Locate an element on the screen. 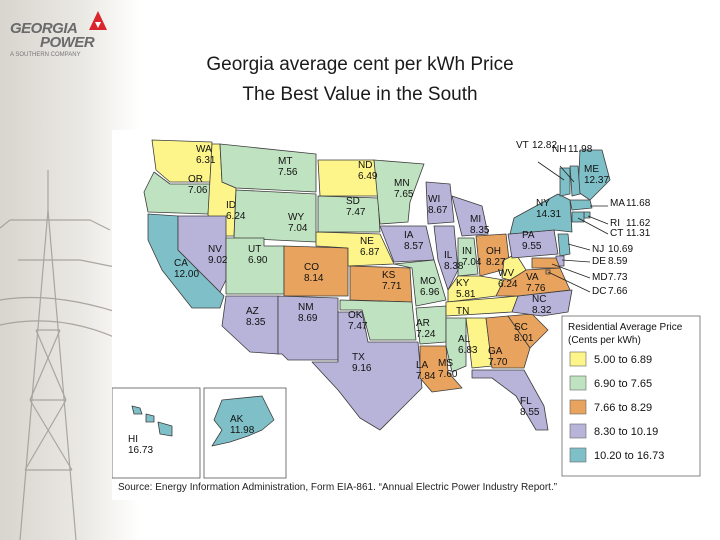 The image size is (720, 540). state-shape-hi is located at coordinates (137, 410).